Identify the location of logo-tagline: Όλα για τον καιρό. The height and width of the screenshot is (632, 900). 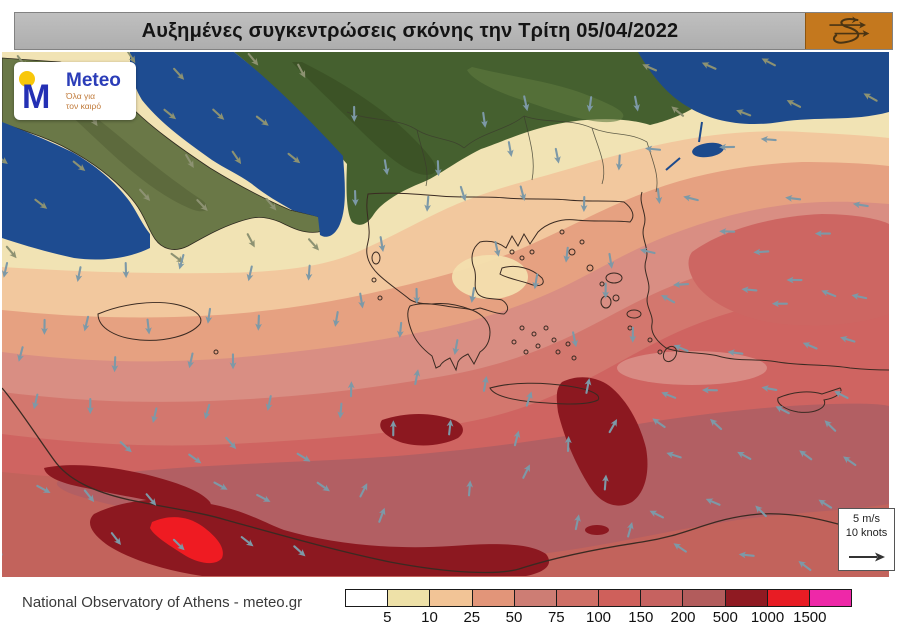
(93, 101).